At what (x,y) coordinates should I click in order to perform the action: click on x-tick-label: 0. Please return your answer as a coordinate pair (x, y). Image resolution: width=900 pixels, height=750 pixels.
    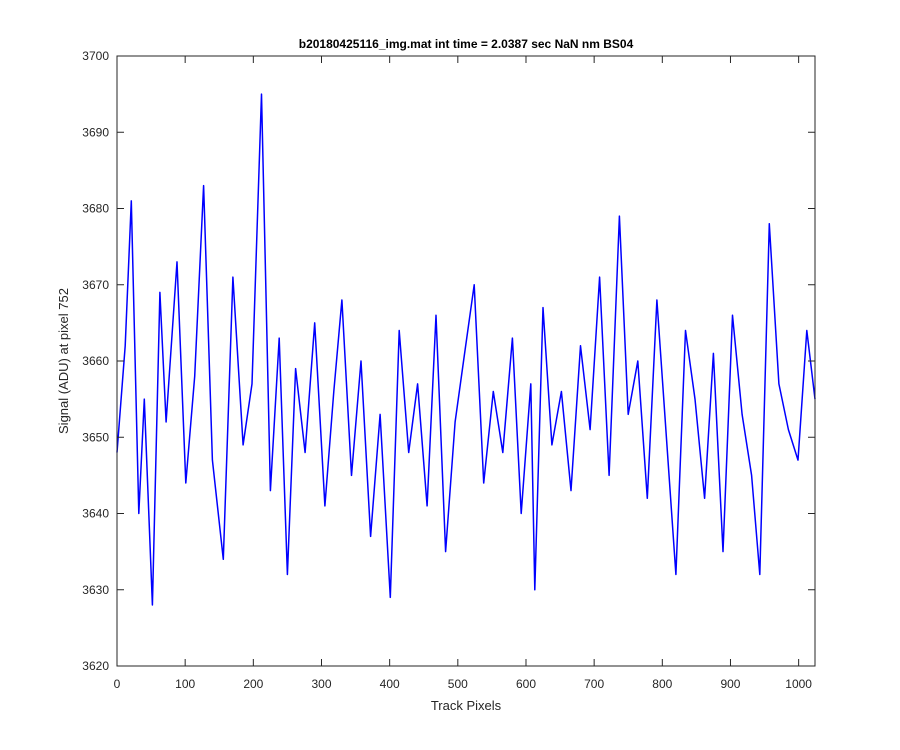
    Looking at the image, I should click on (117, 684).